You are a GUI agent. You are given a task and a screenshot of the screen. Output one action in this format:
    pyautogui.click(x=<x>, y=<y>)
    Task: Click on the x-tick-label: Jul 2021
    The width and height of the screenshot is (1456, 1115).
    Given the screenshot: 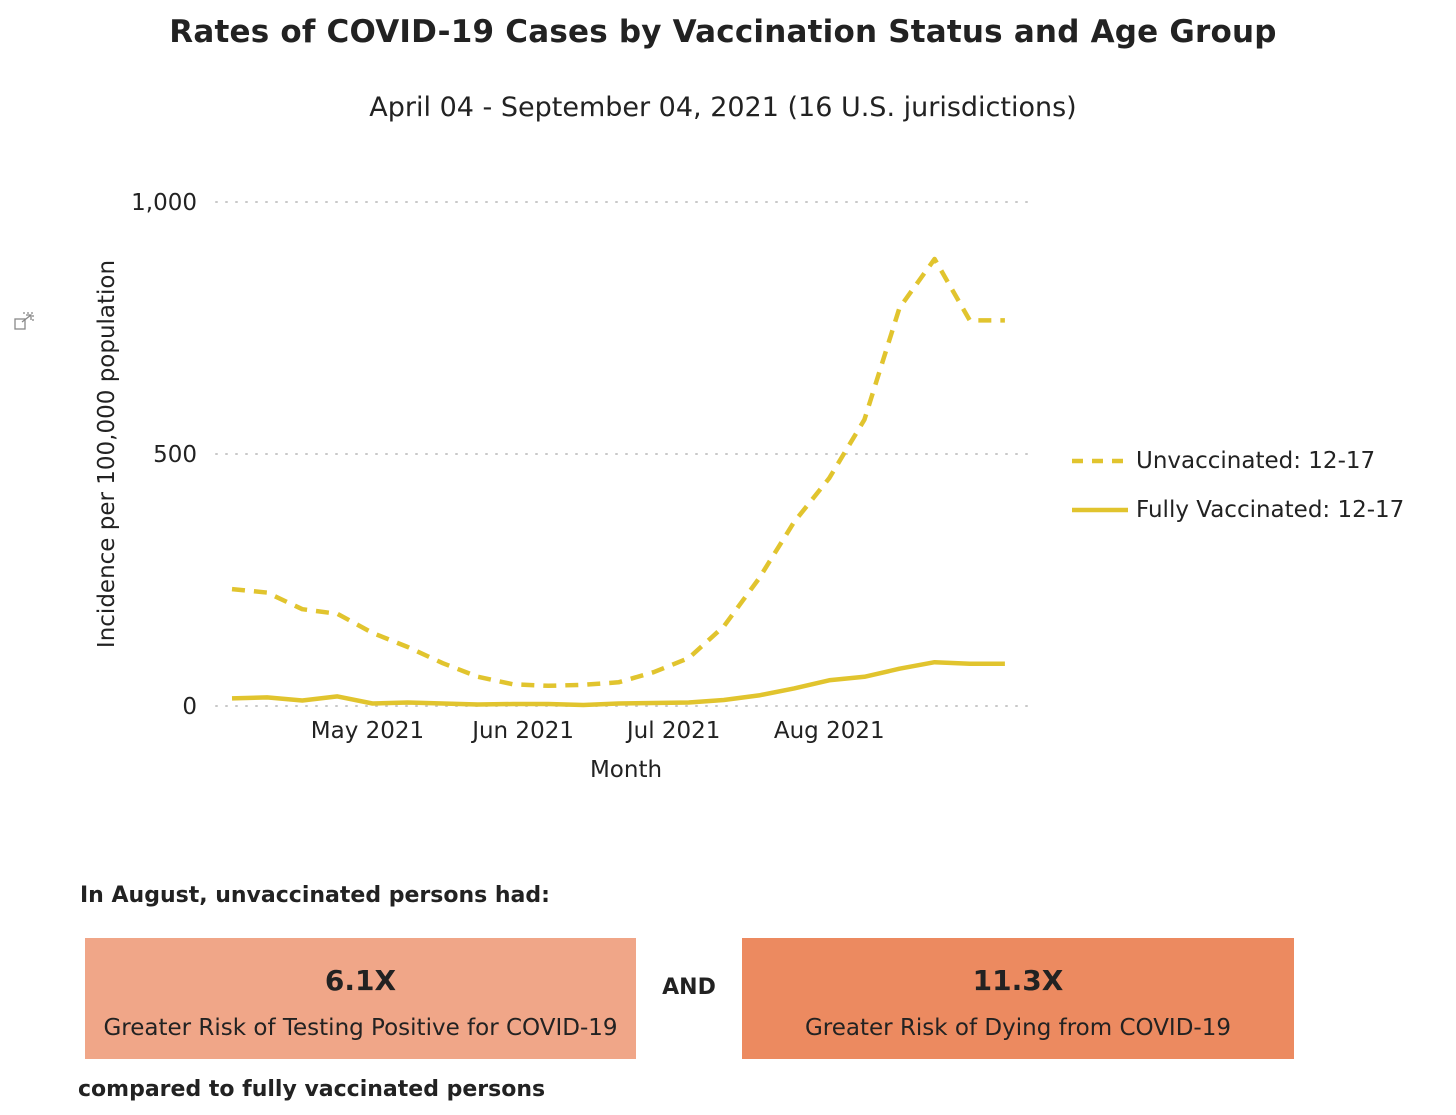 What is the action you would take?
    pyautogui.click(x=673, y=731)
    